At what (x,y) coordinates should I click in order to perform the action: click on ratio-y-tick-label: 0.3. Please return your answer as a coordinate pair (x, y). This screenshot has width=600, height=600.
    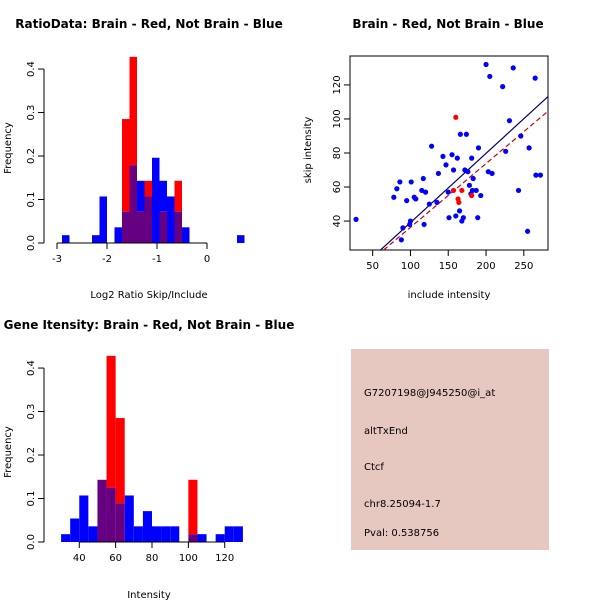
    Looking at the image, I should click on (31, 113).